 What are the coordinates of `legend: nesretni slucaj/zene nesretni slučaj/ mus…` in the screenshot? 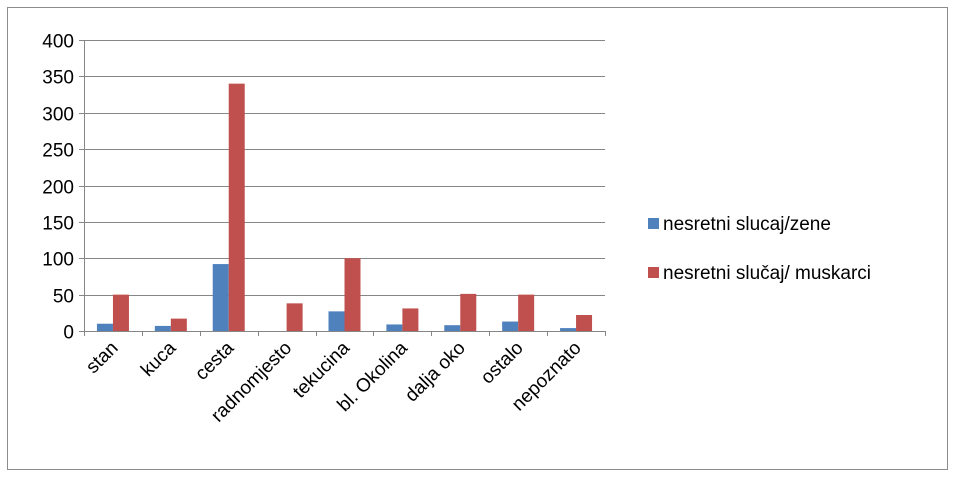 It's located at (759, 249).